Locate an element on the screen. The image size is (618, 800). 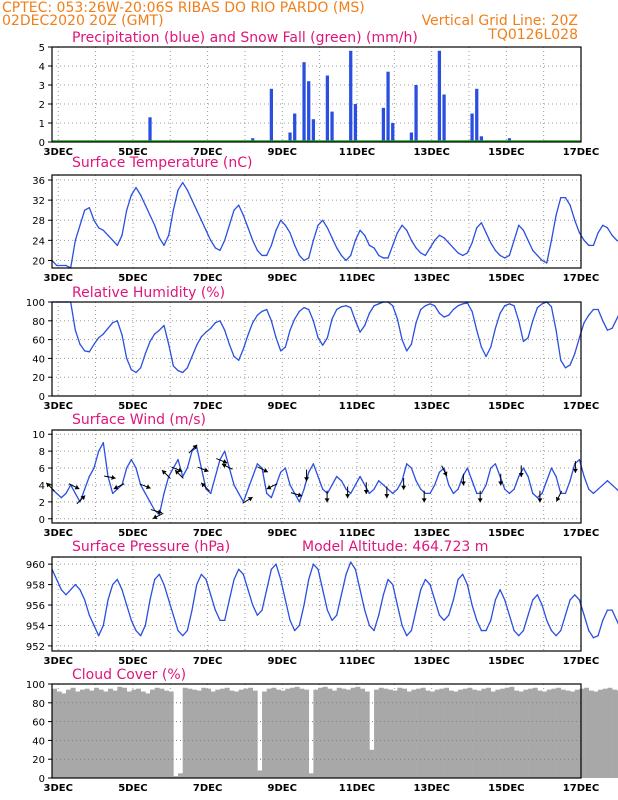
title-temperature: Surface Temperature (nC) is located at coordinates (162, 163).